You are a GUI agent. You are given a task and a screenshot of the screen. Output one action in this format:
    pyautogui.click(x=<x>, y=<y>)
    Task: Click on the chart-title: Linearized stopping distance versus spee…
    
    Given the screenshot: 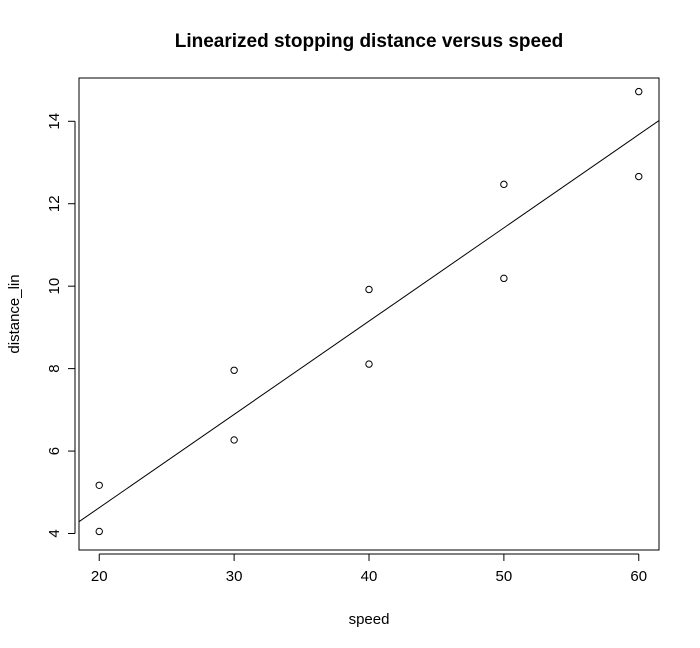 What is the action you would take?
    pyautogui.click(x=369, y=41)
    